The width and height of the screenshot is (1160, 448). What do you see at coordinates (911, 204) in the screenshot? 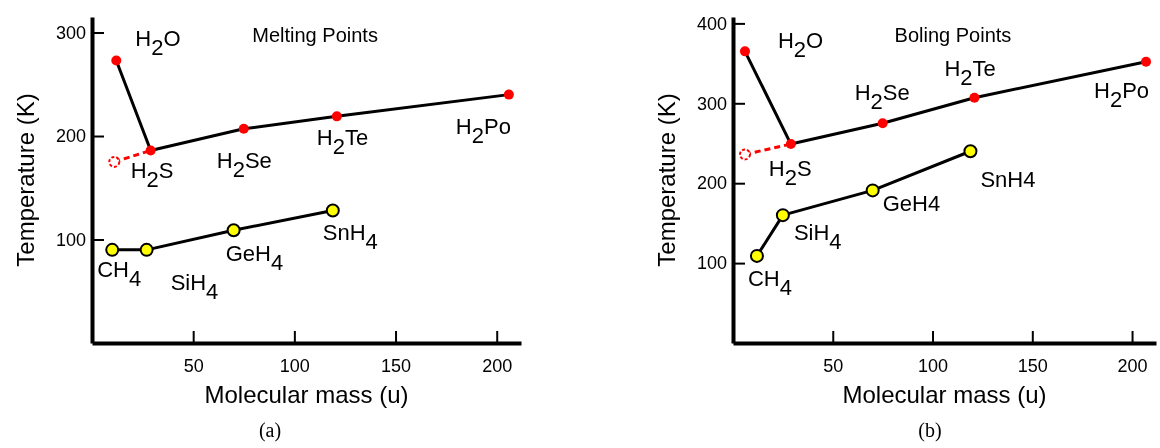
I see `annotation: GeH4` at bounding box center [911, 204].